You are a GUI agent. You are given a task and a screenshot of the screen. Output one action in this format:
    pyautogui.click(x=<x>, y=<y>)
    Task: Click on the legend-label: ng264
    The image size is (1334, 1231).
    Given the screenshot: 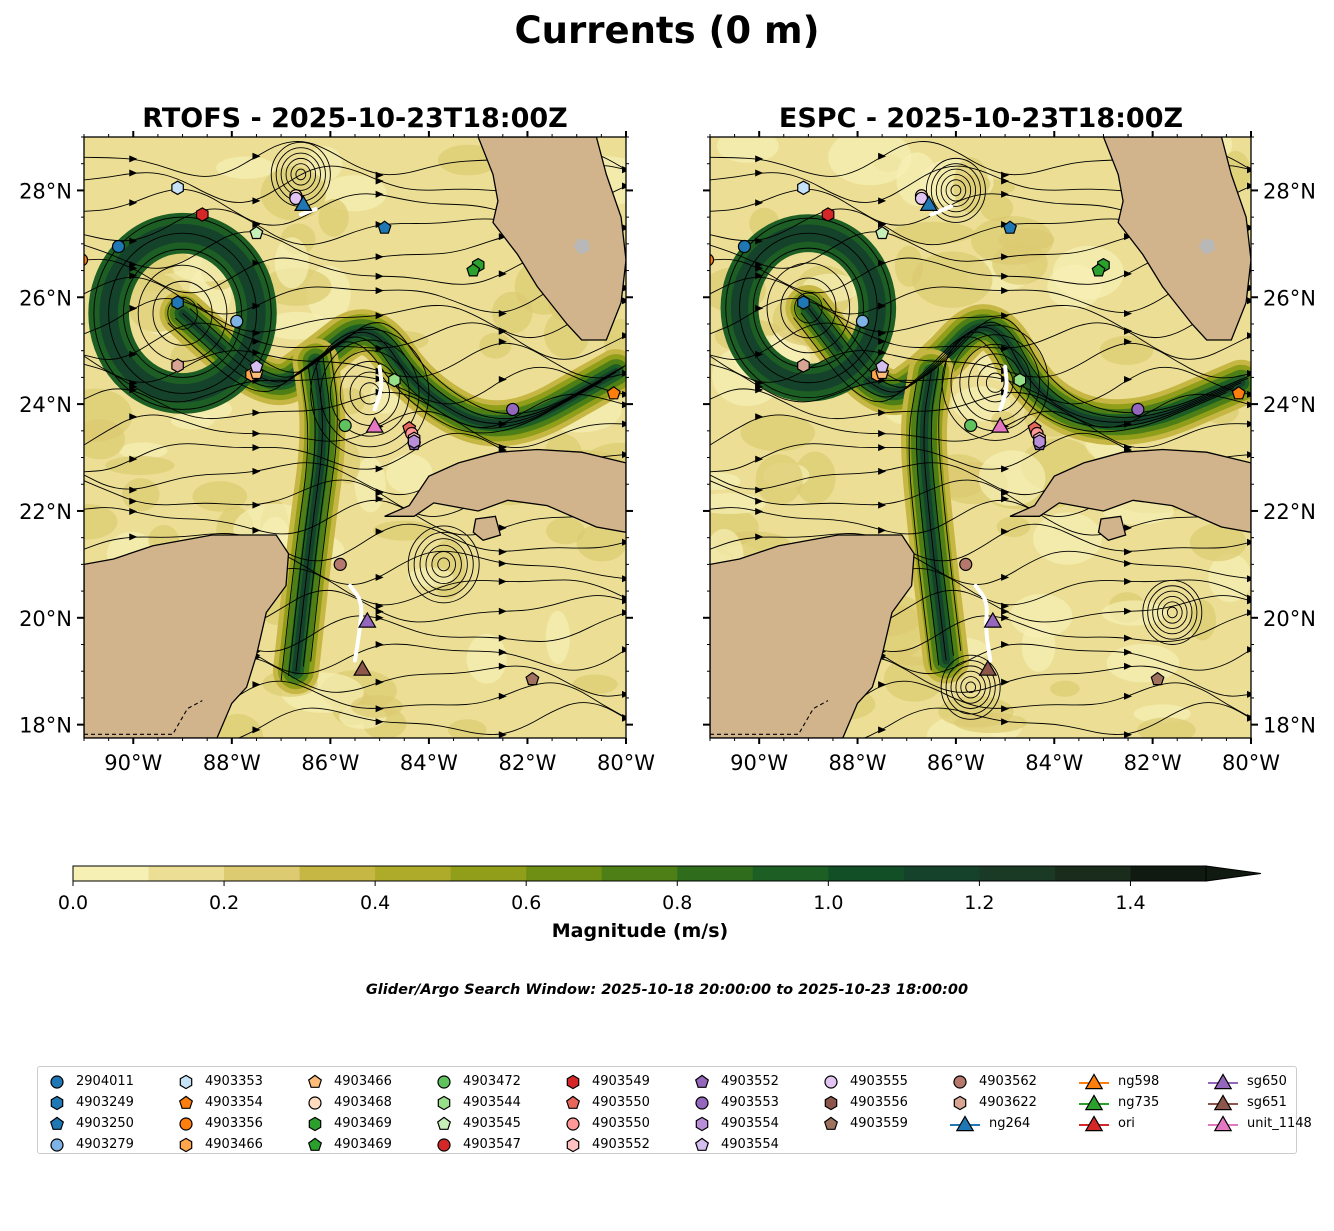 What is the action you would take?
    pyautogui.click(x=1010, y=1123)
    